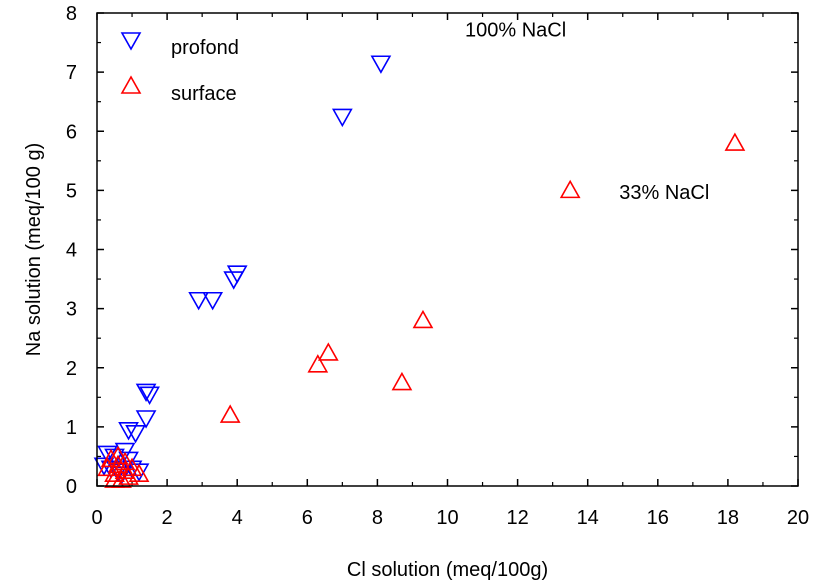  Describe the element at coordinates (447, 570) in the screenshot. I see `x-axis-label: Cl solution (meq/100g)` at that location.